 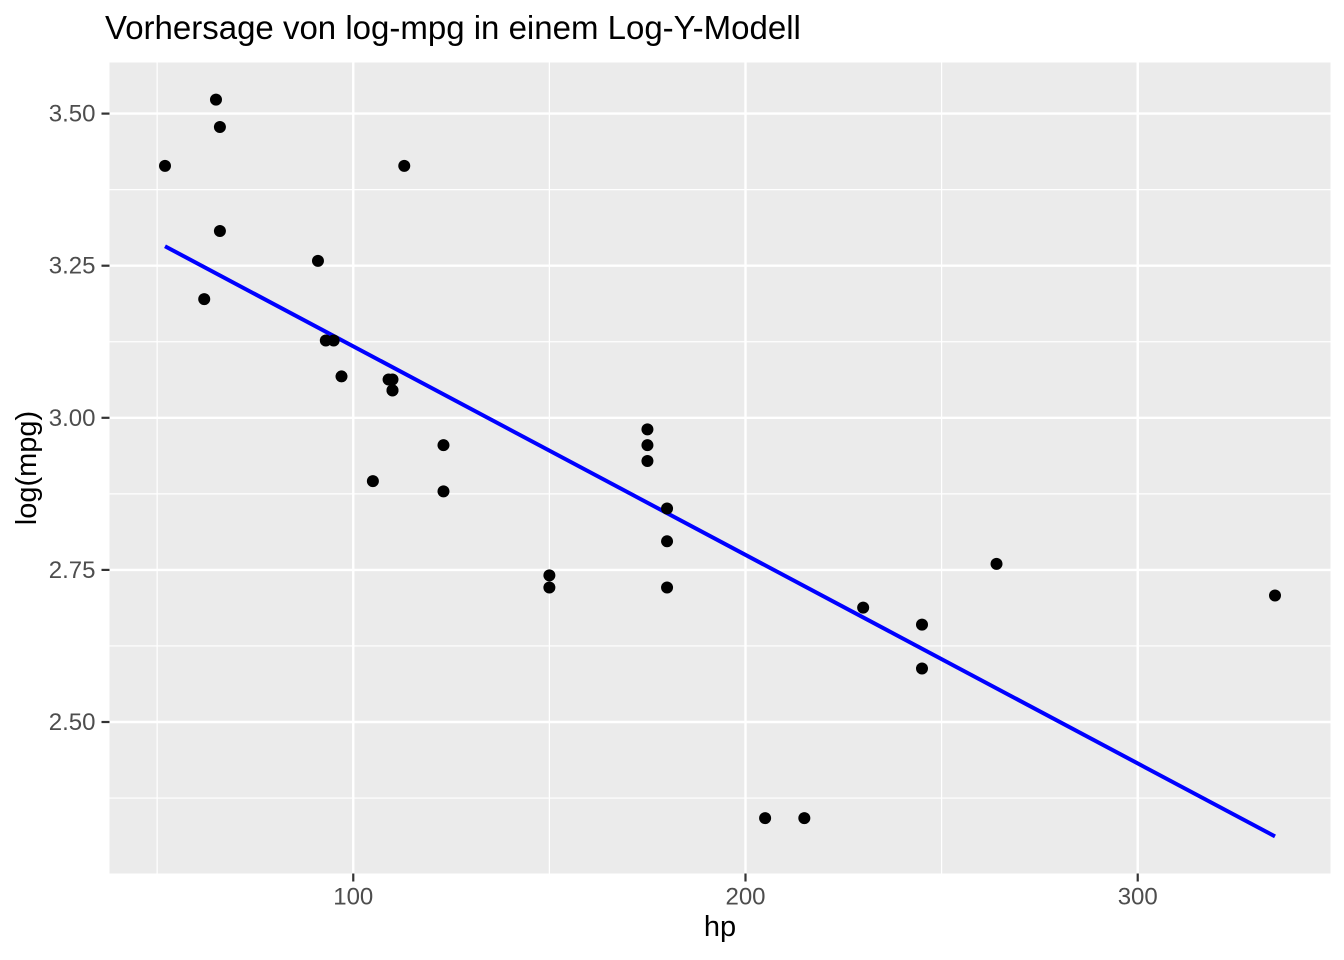 I want to click on y-tick-label: 3.00, so click(x=72, y=418).